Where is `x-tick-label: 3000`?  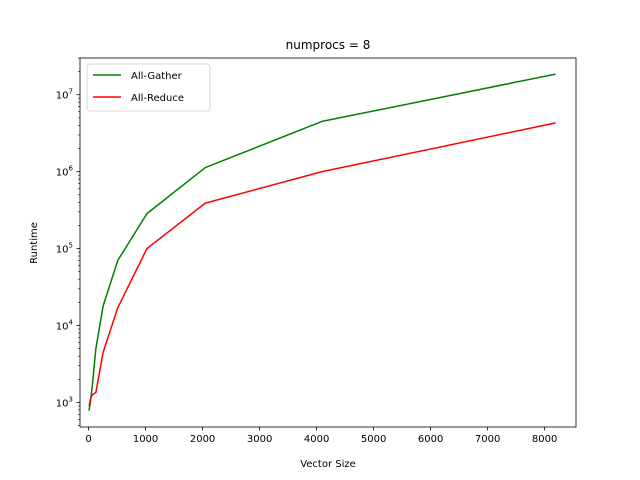
x-tick-label: 3000 is located at coordinates (259, 439).